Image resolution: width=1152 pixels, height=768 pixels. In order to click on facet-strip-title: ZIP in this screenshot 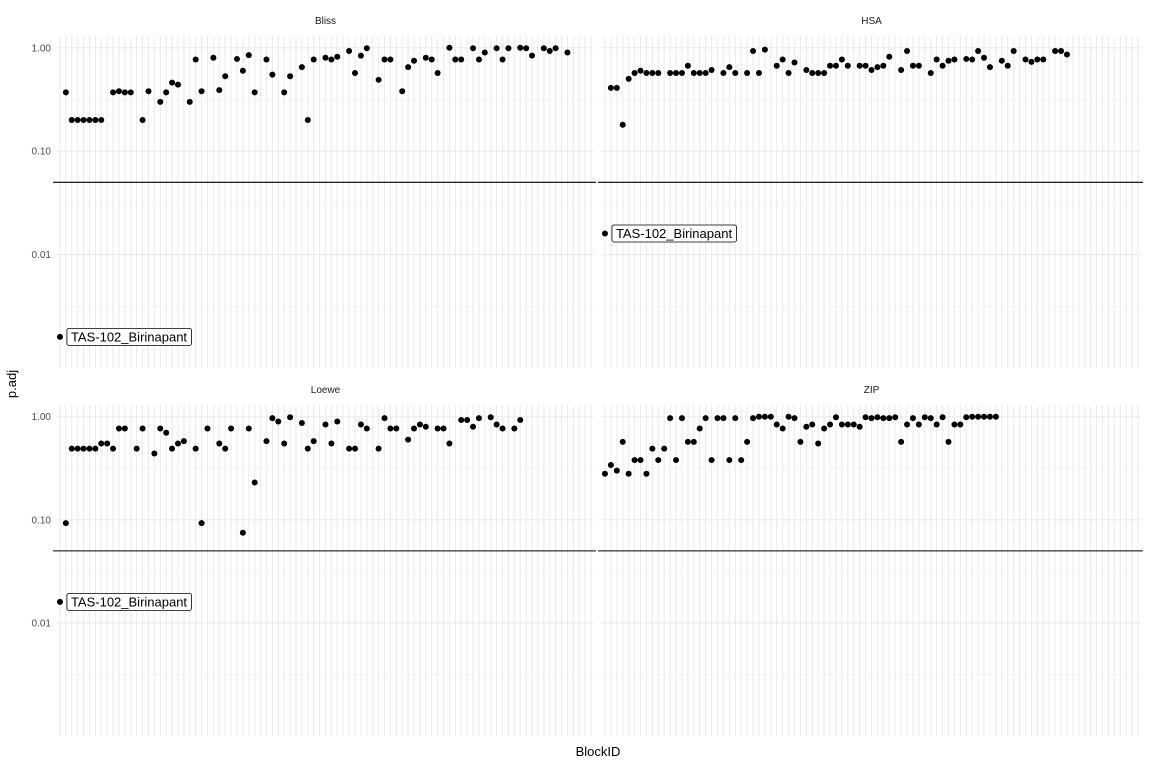, I will do `click(872, 390)`.